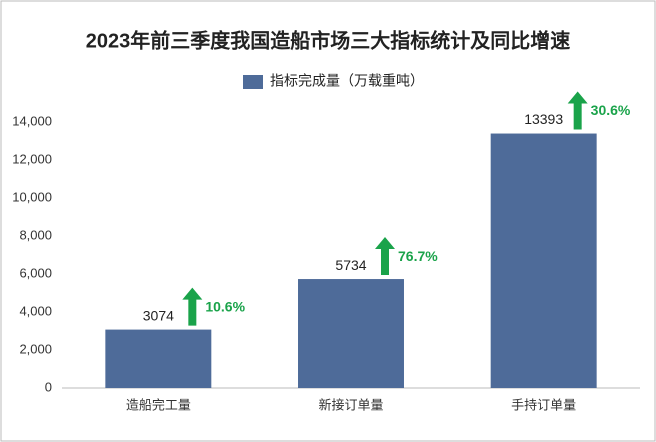  I want to click on value-label: 3074, so click(158, 315).